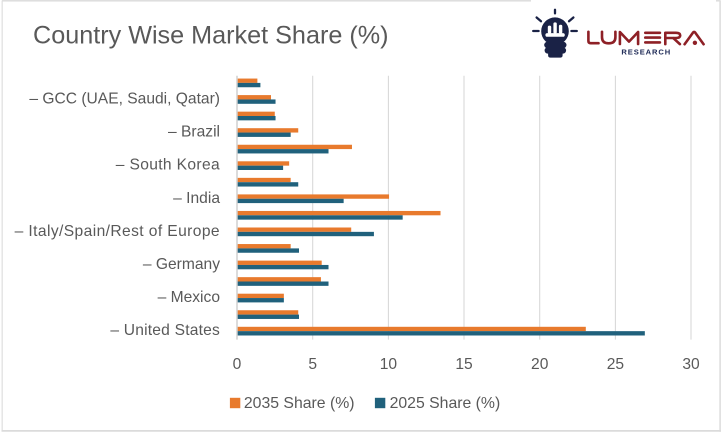 Image resolution: width=721 pixels, height=433 pixels. I want to click on svg-text: Country Wise Market Share (%), so click(211, 36).